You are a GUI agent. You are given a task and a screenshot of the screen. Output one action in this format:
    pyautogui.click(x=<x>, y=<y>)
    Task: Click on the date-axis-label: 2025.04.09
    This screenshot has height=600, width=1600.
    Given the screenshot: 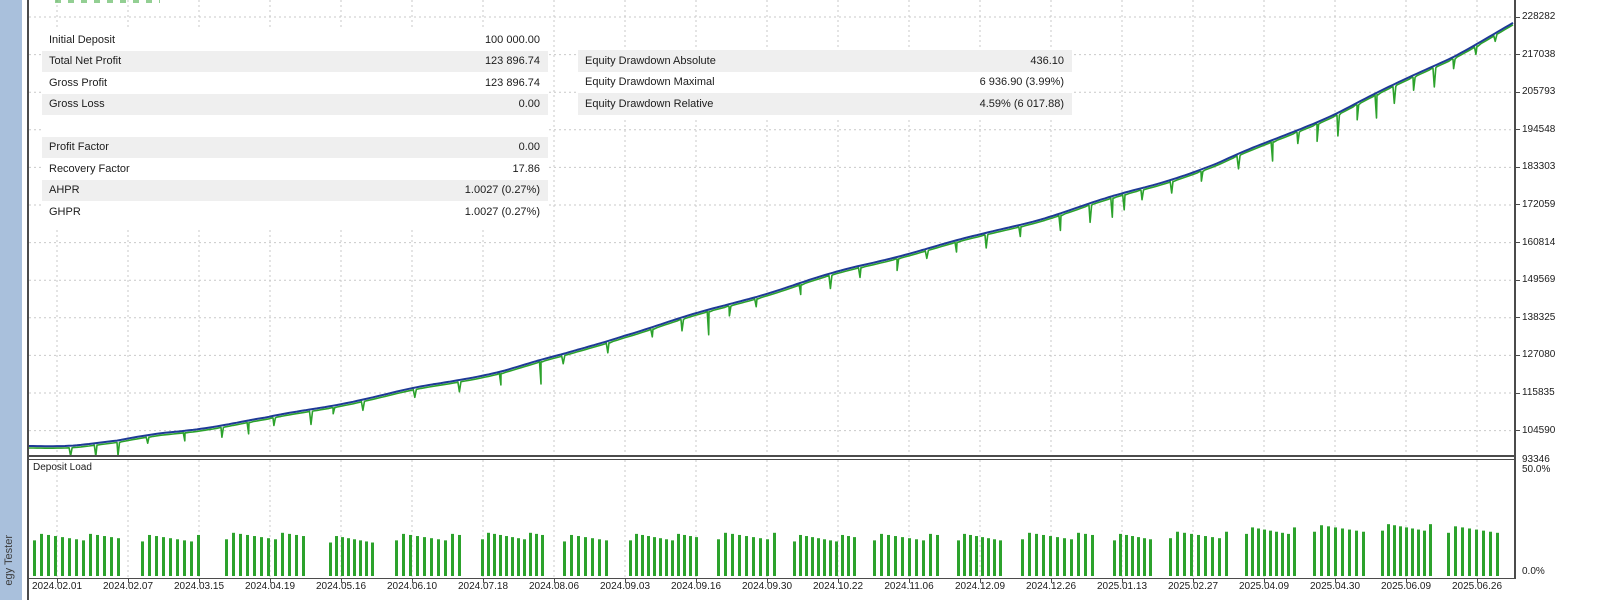 What is the action you would take?
    pyautogui.click(x=1264, y=586)
    